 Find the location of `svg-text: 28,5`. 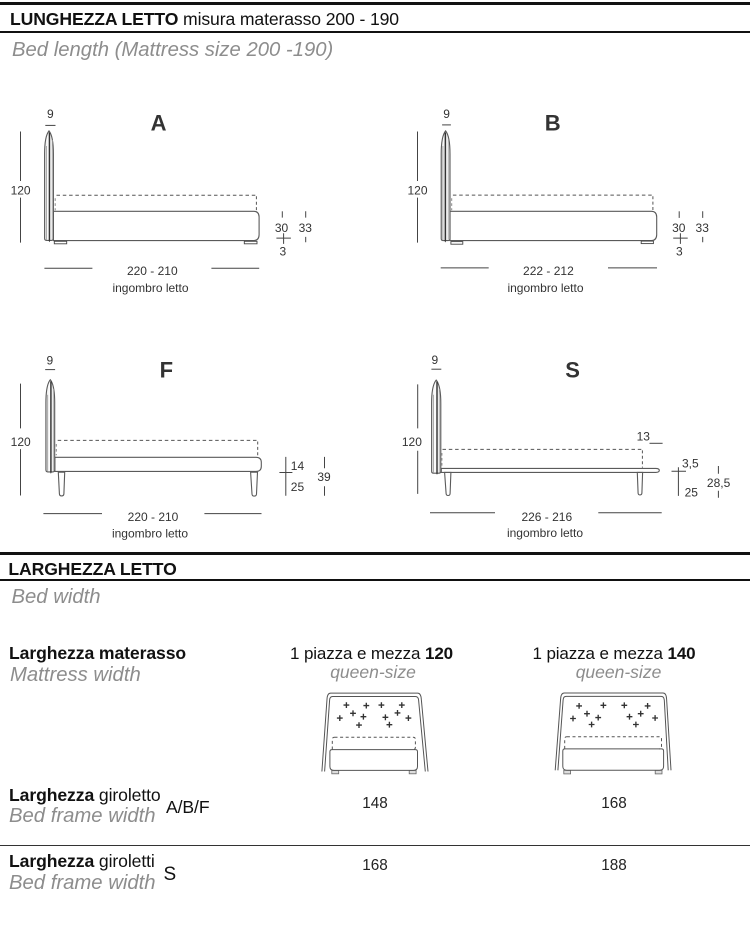

svg-text: 28,5 is located at coordinates (719, 483).